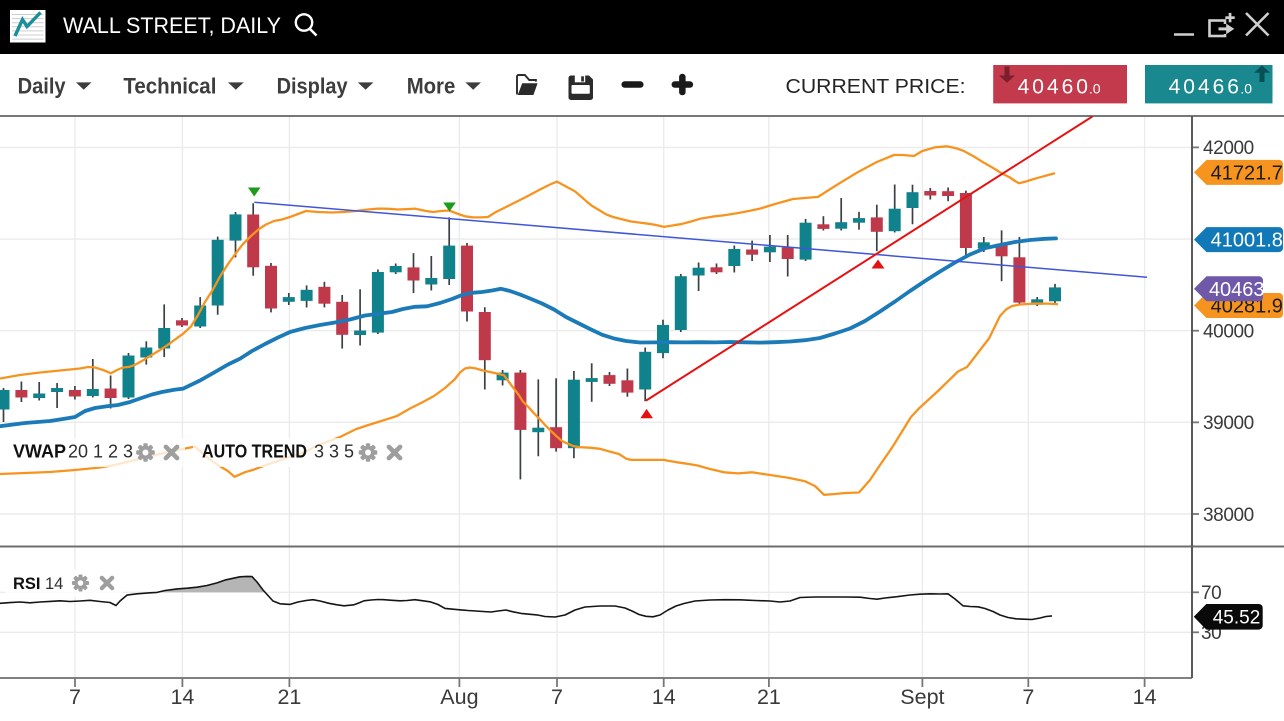 This screenshot has width=1284, height=721. What do you see at coordinates (1228, 515) in the screenshot?
I see `svg-text: 38000` at bounding box center [1228, 515].